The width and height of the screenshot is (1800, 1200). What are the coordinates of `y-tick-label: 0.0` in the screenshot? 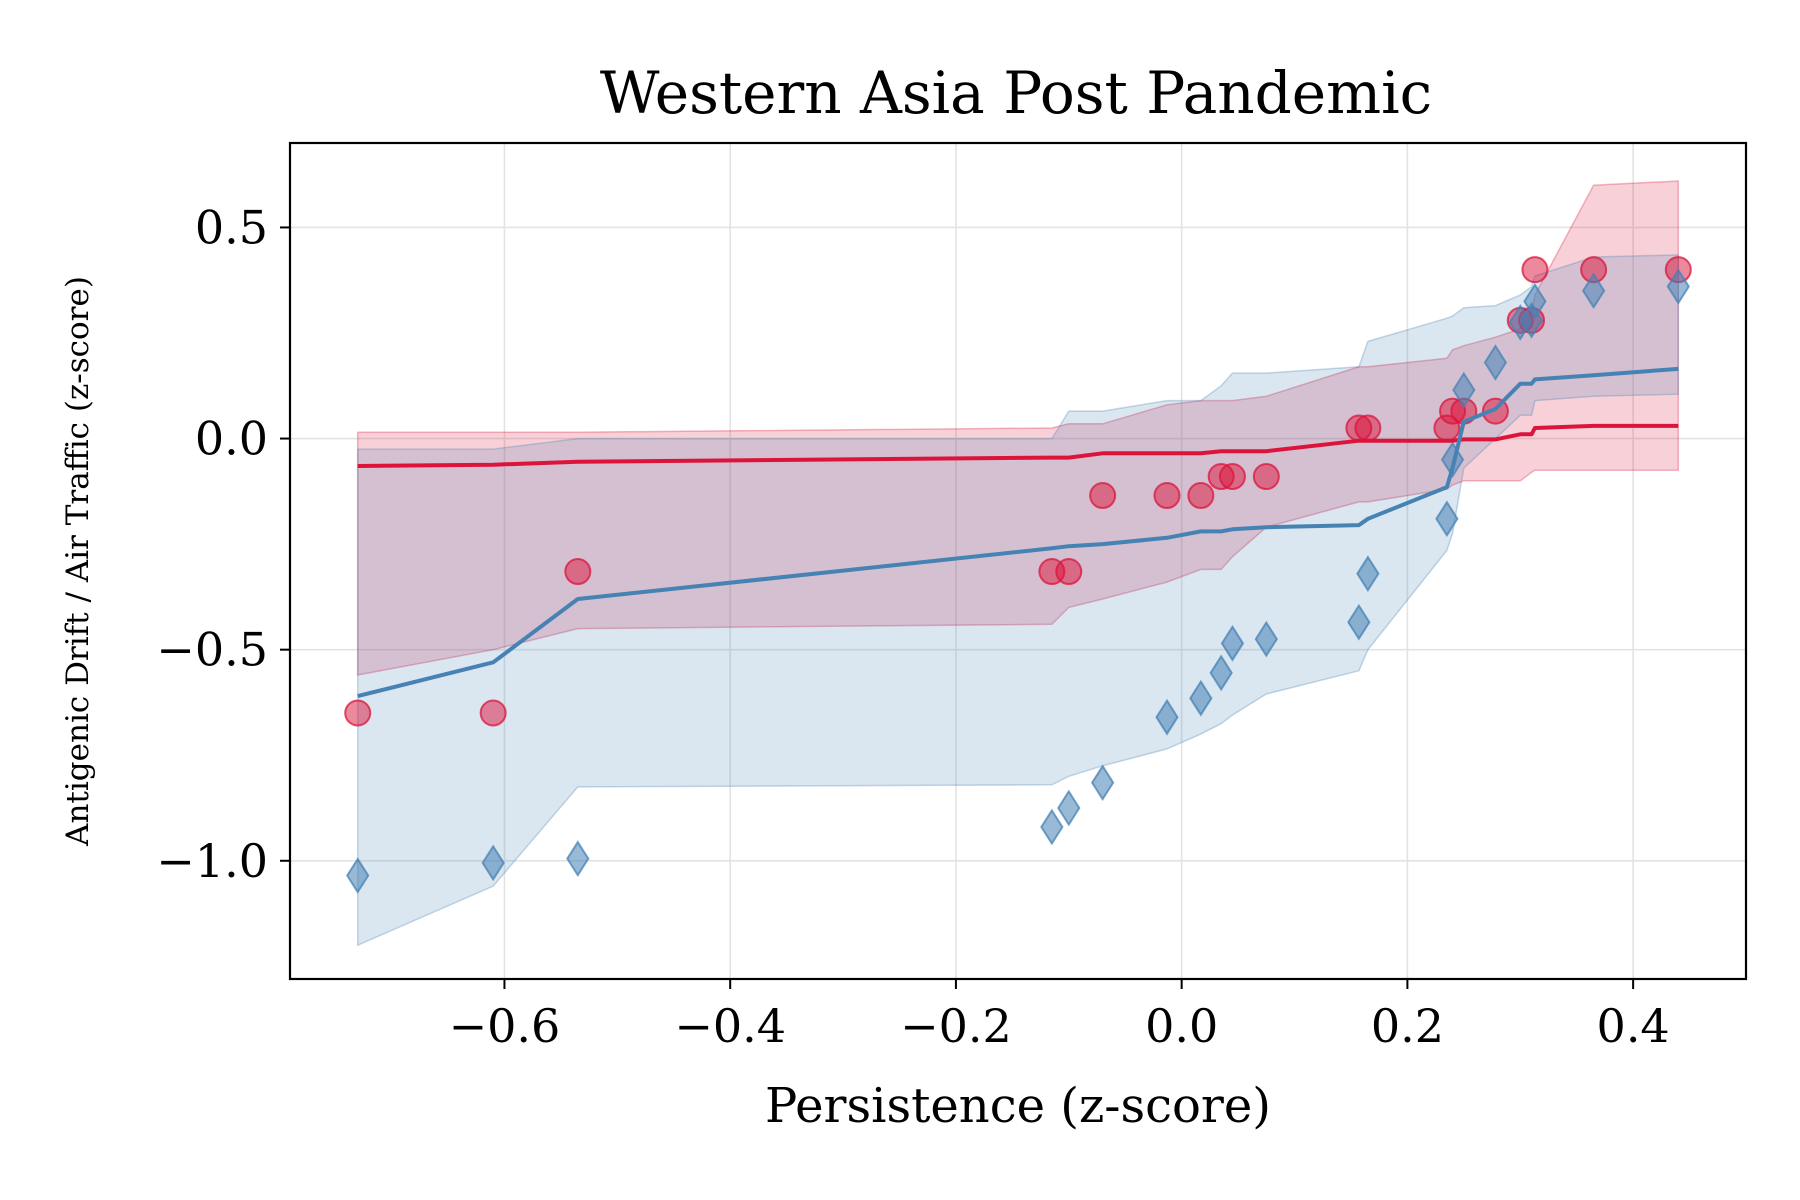 It's located at (231, 439).